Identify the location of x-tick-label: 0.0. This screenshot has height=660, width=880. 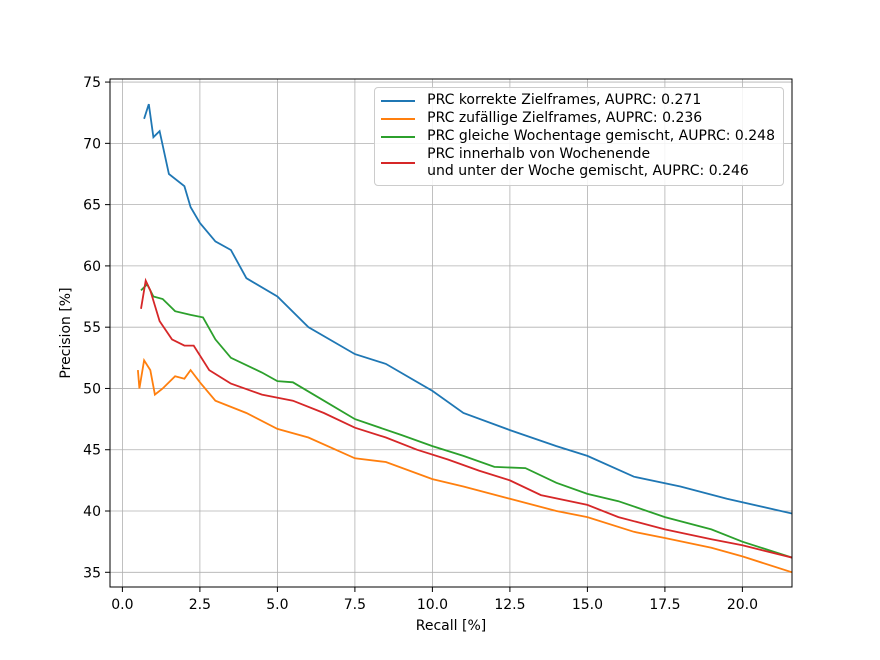
(122, 605).